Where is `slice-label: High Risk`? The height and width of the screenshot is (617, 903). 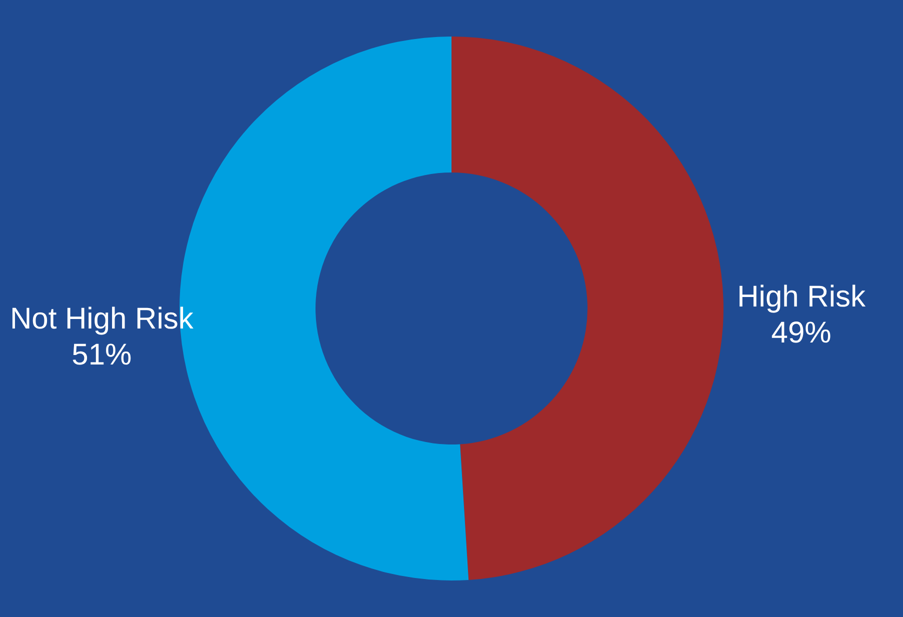
slice-label: High Risk is located at coordinates (802, 297).